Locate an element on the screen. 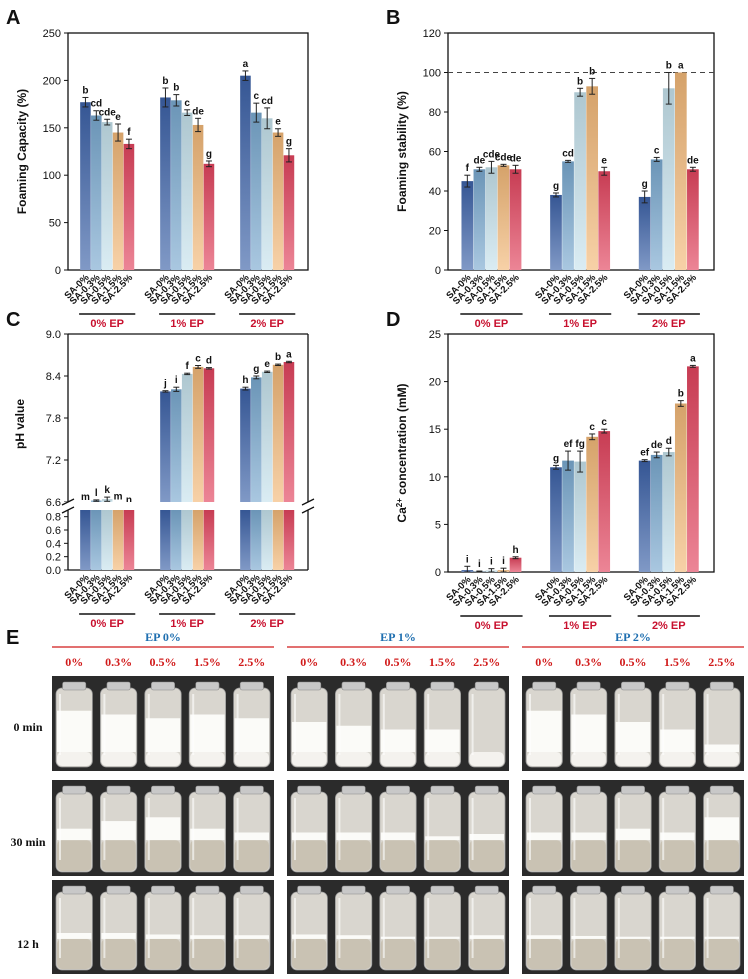 The height and width of the screenshot is (979, 748). significance-letter: e is located at coordinates (278, 122).